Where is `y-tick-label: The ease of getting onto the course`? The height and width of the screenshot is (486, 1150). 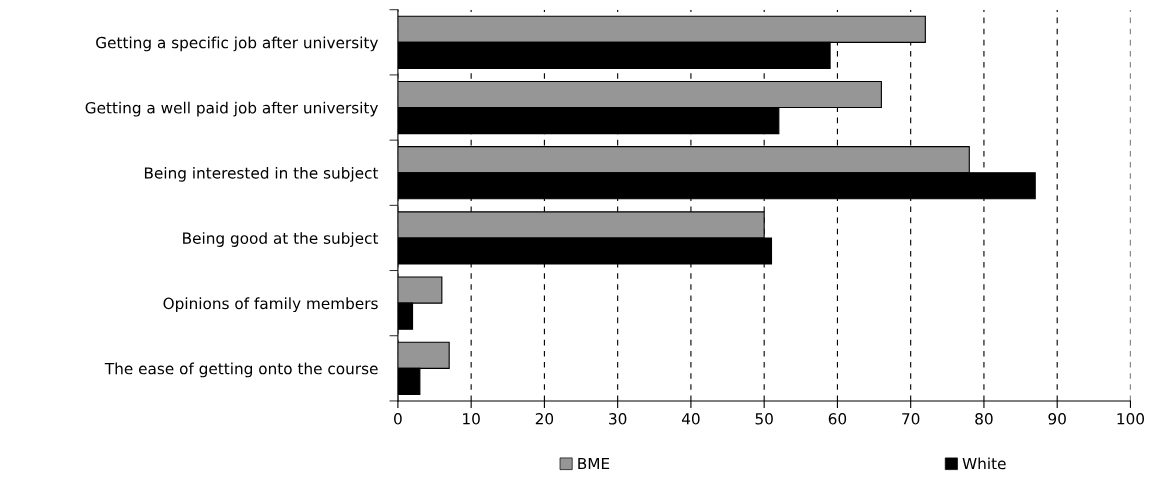
y-tick-label: The ease of getting onto the course is located at coordinates (241, 370).